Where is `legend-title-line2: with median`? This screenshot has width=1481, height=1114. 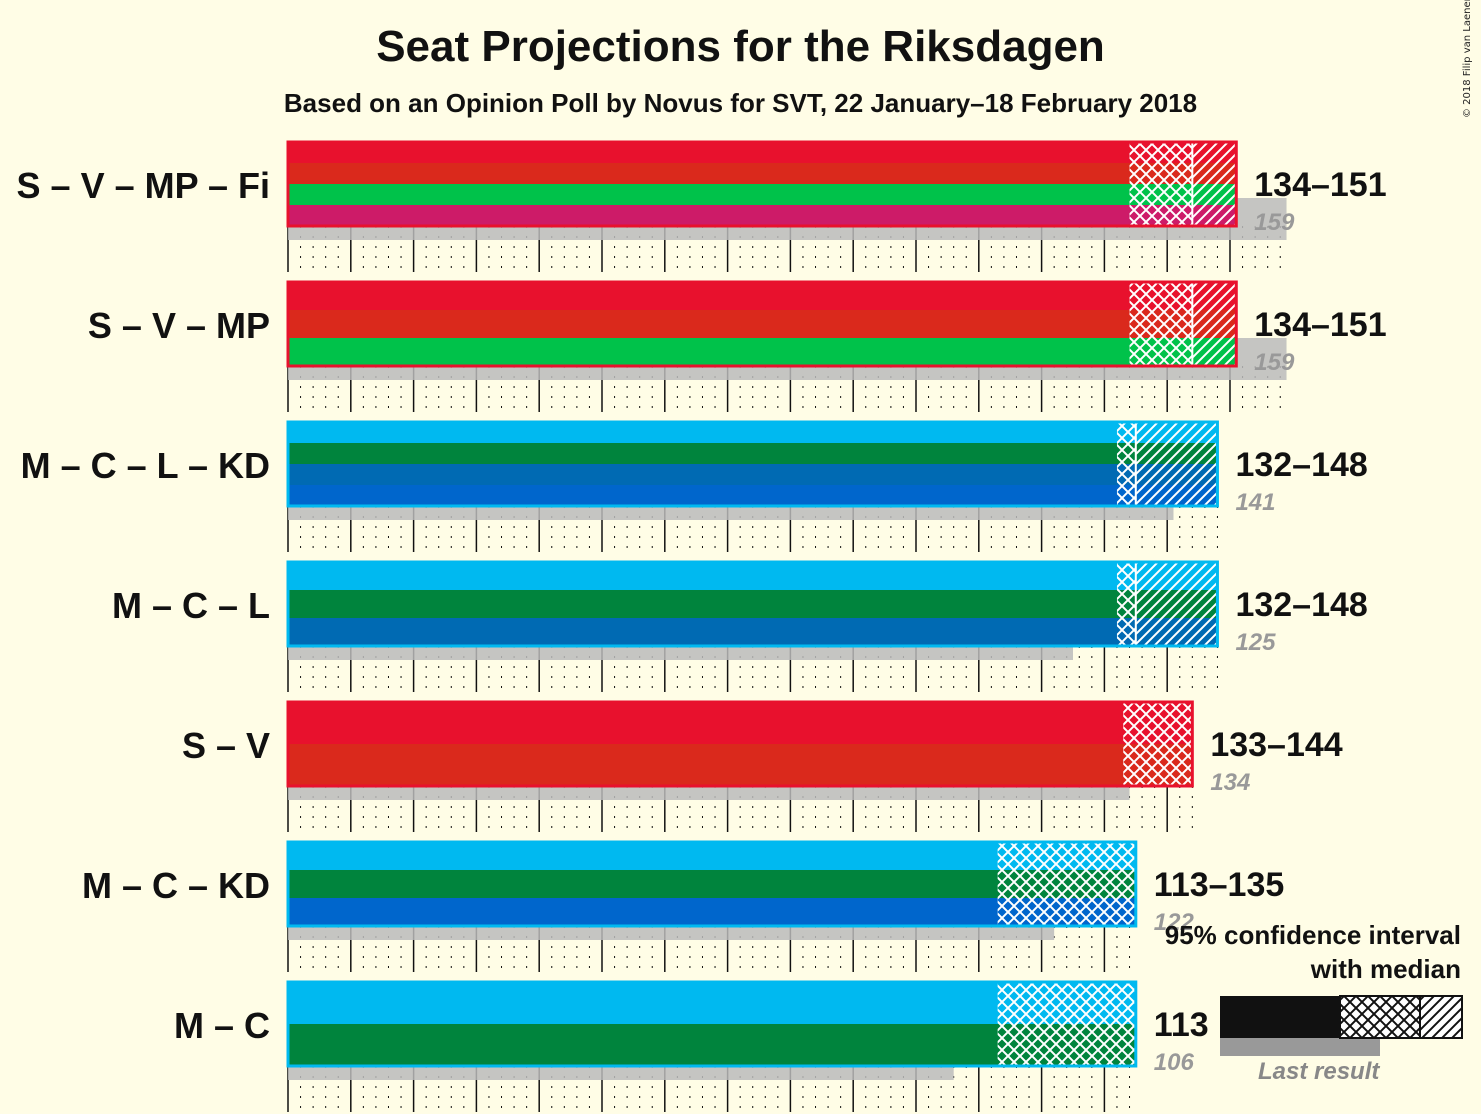
legend-title-line2: with median is located at coordinates (1385, 969).